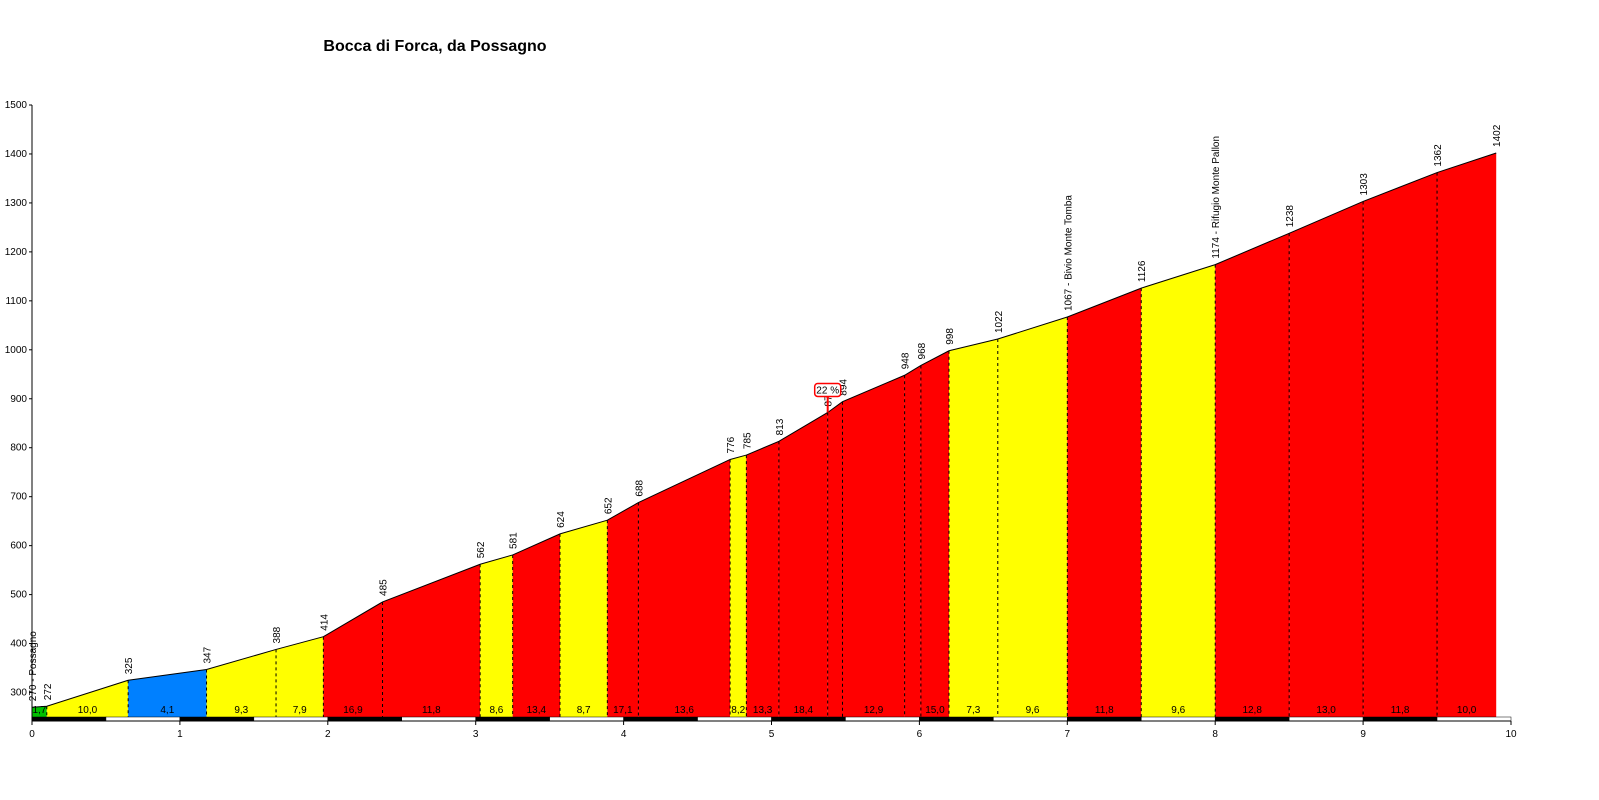 The height and width of the screenshot is (800, 1599). I want to click on y-tick-label: 1000, so click(16, 350).